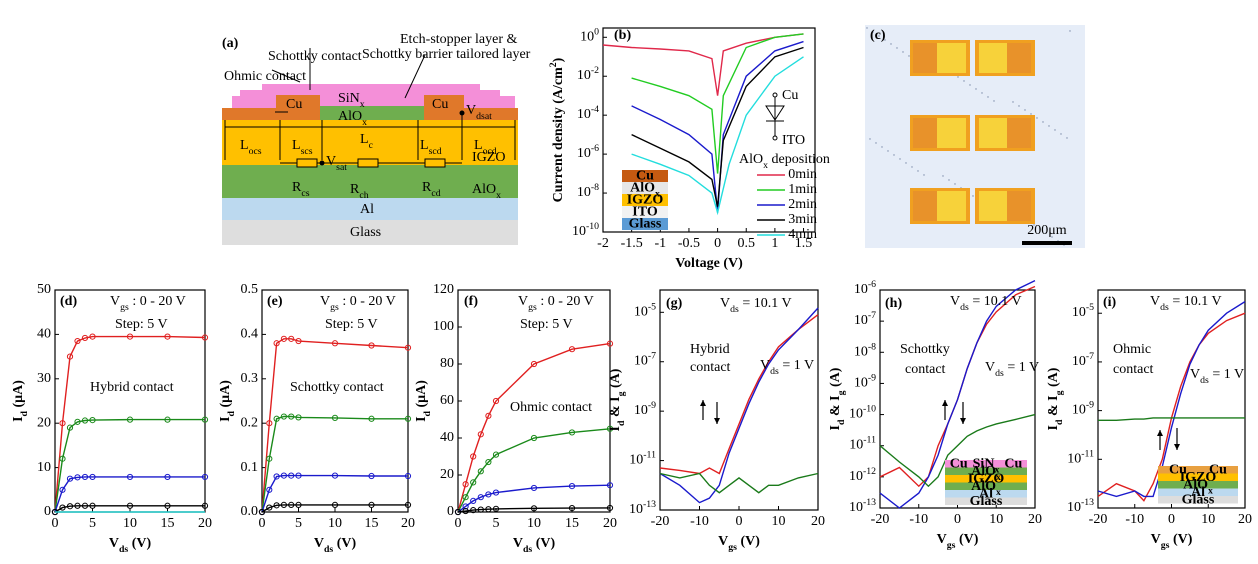 The width and height of the screenshot is (1258, 564). Describe the element at coordinates (250, 334) in the screenshot. I see `y-tick-label: 0.4` at that location.